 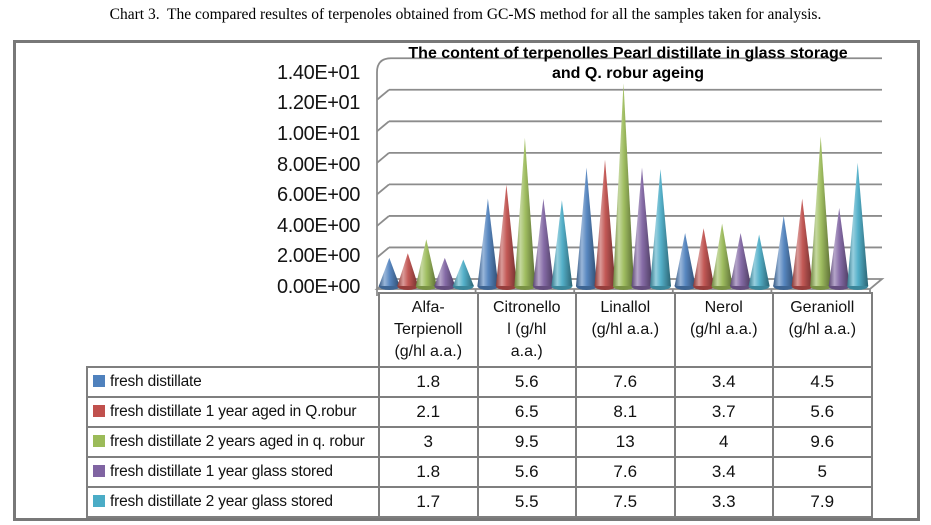 I want to click on value-cell: 3.7, so click(x=723, y=412).